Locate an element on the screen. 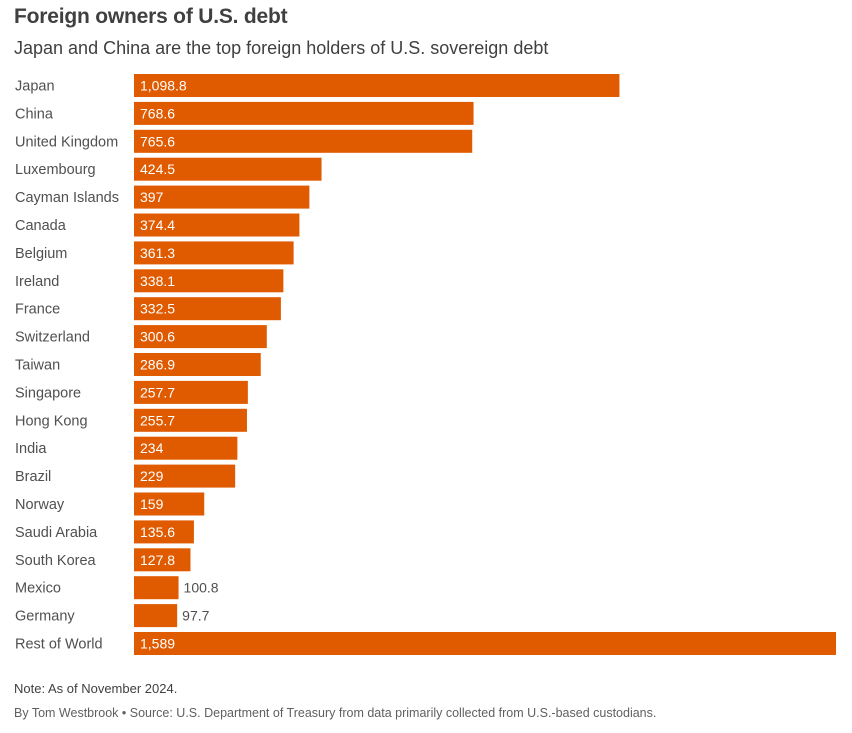  category-label-mexico: Mexico is located at coordinates (38, 589).